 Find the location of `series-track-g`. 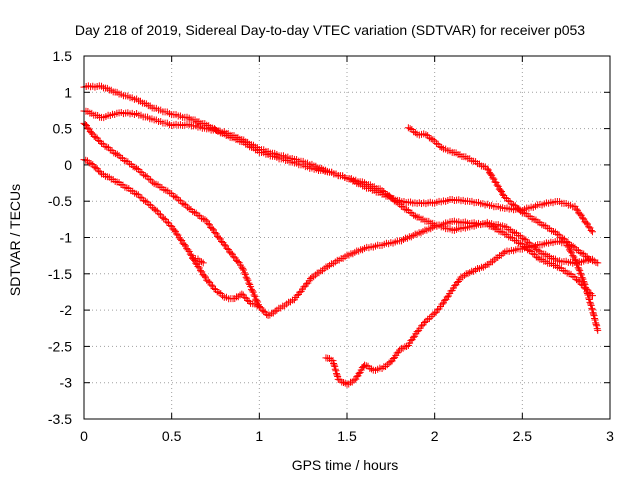

series-track-g is located at coordinates (198, 260).